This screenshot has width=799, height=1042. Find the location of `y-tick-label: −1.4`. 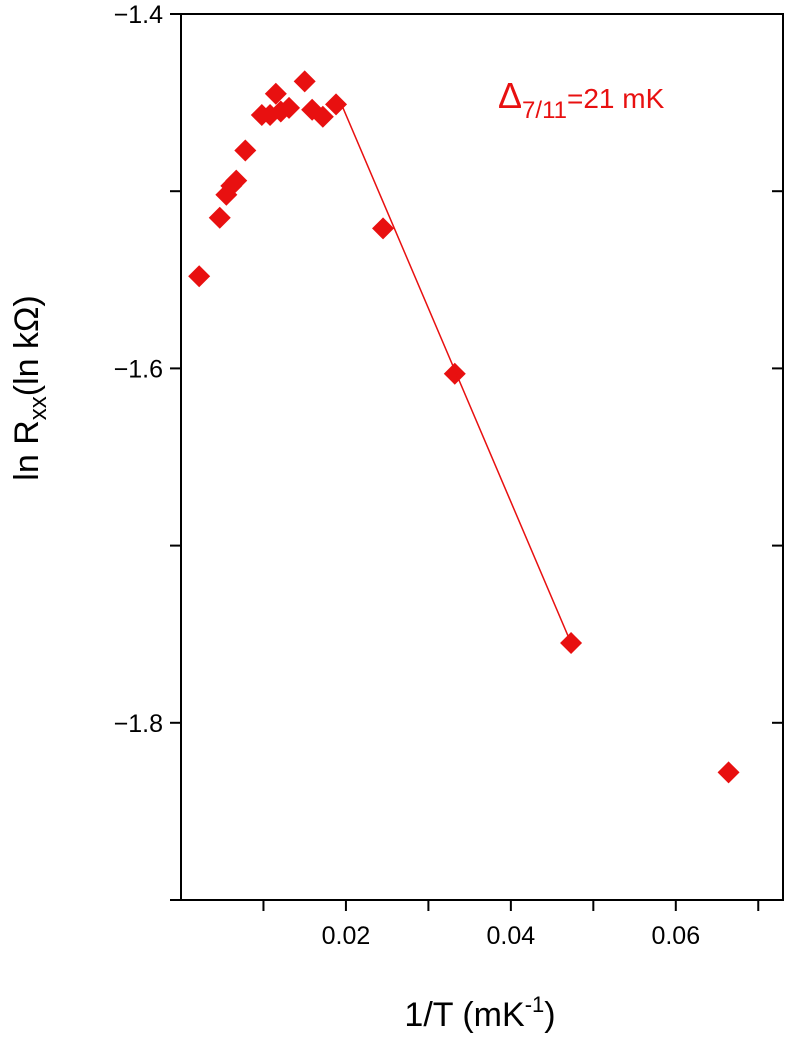

y-tick-label: −1.4 is located at coordinates (138, 15).